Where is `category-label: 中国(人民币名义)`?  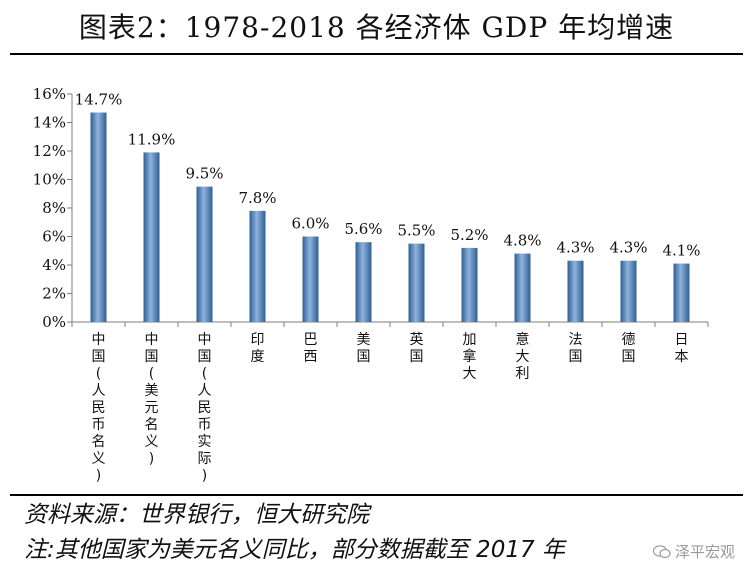 category-label: 中国(人民币名义) is located at coordinates (99, 408).